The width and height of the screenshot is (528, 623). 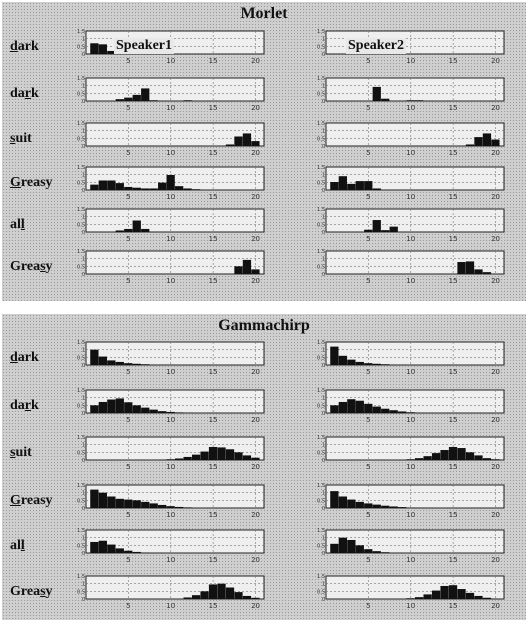 I want to click on row-label: all, so click(x=17, y=224).